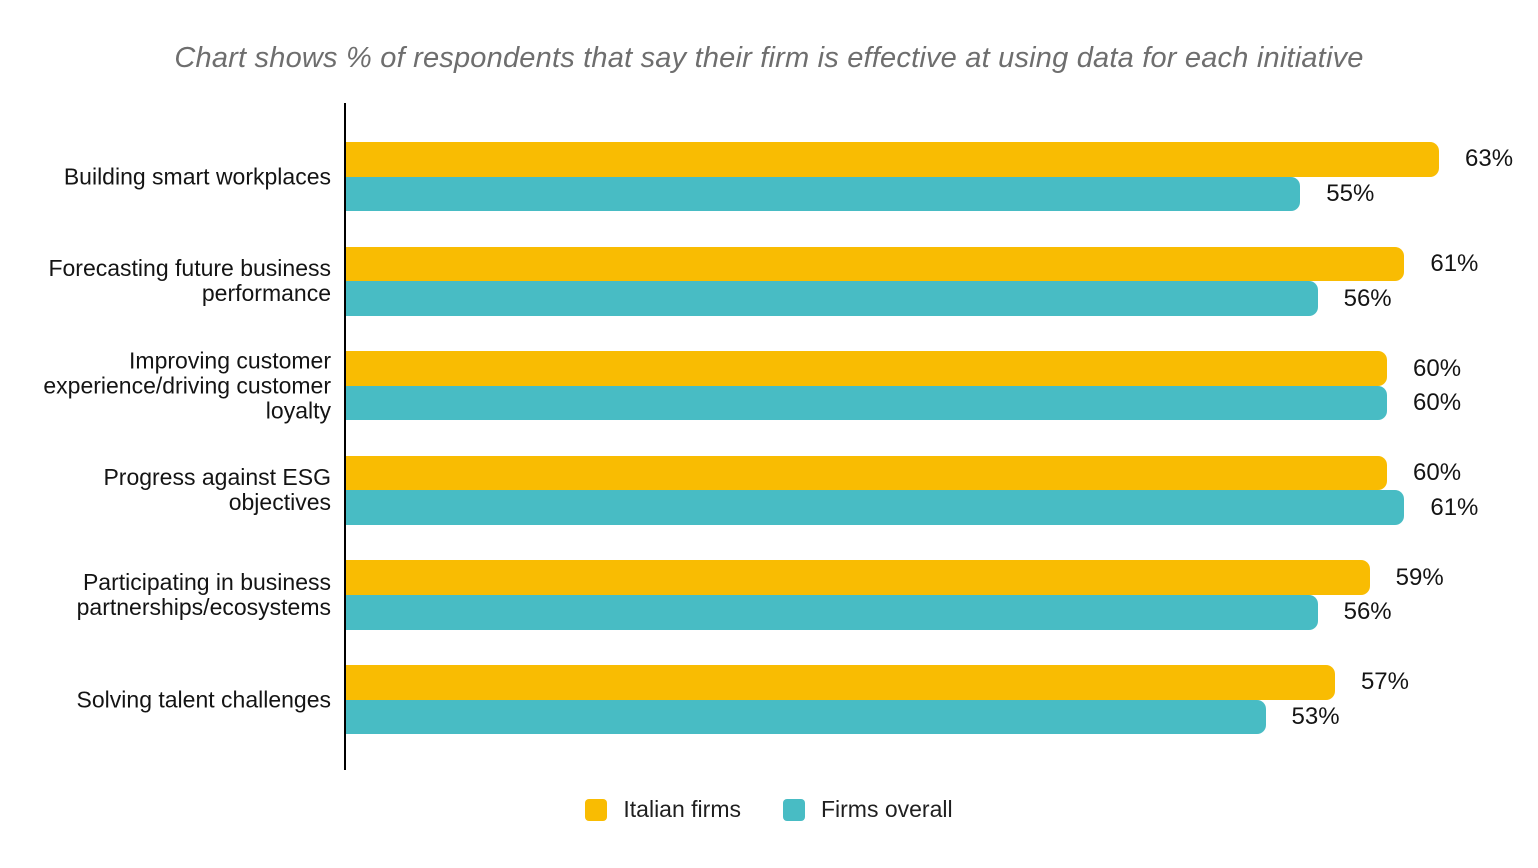 The width and height of the screenshot is (1538, 868). Describe the element at coordinates (1384, 682) in the screenshot. I see `value-label-italian-firms: 57%` at that location.